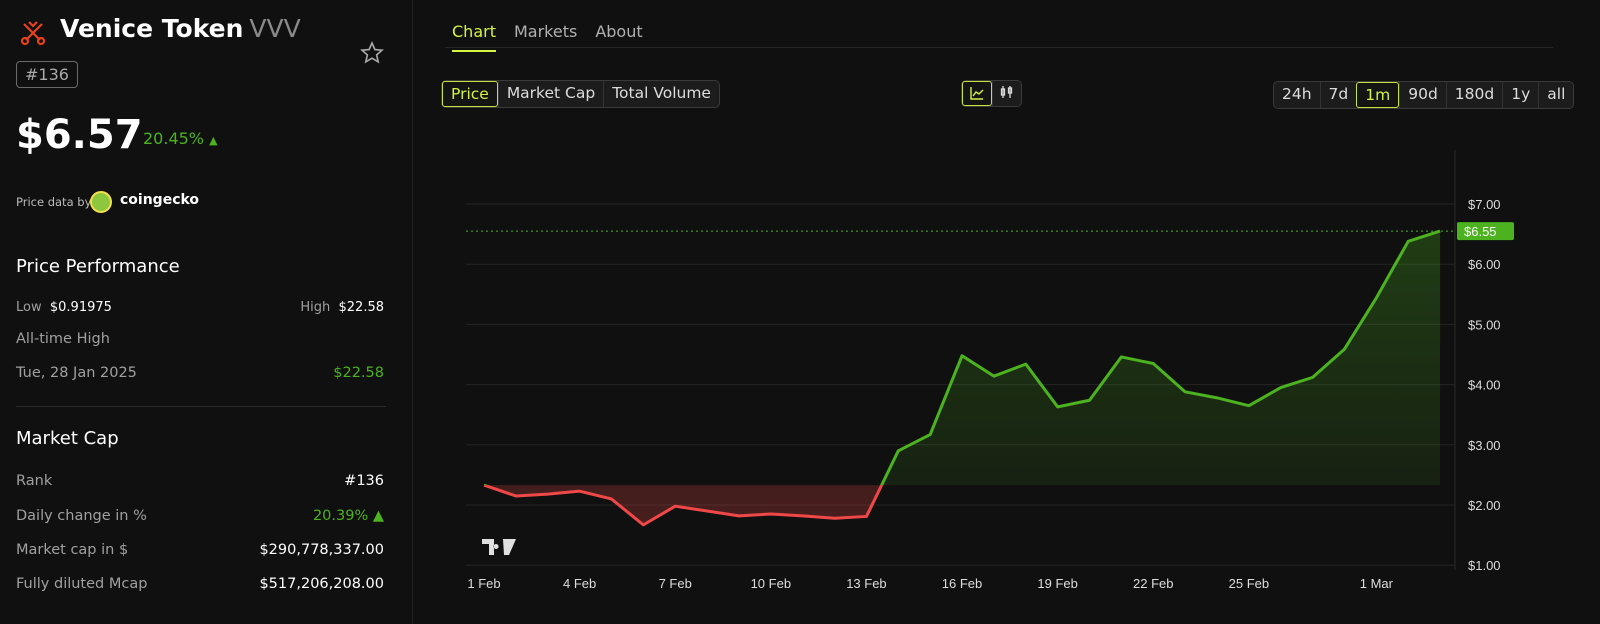 This screenshot has width=1600, height=624. What do you see at coordinates (999, 47) in the screenshot?
I see `tab-divider` at bounding box center [999, 47].